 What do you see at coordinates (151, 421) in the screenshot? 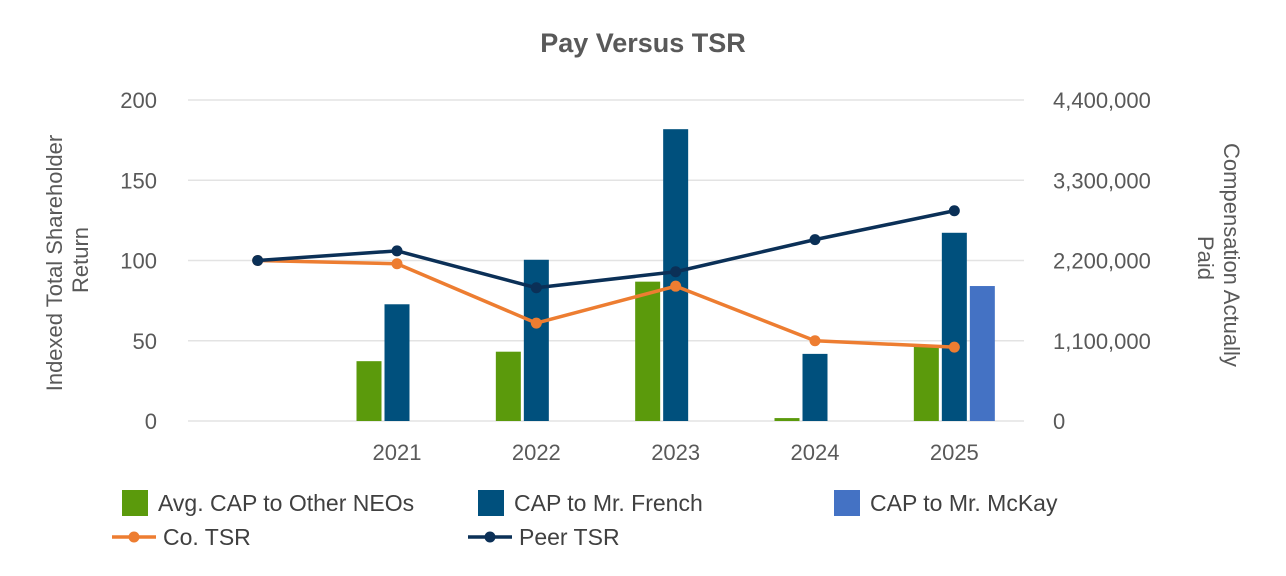
I see `left-tick-label: 0` at bounding box center [151, 421].